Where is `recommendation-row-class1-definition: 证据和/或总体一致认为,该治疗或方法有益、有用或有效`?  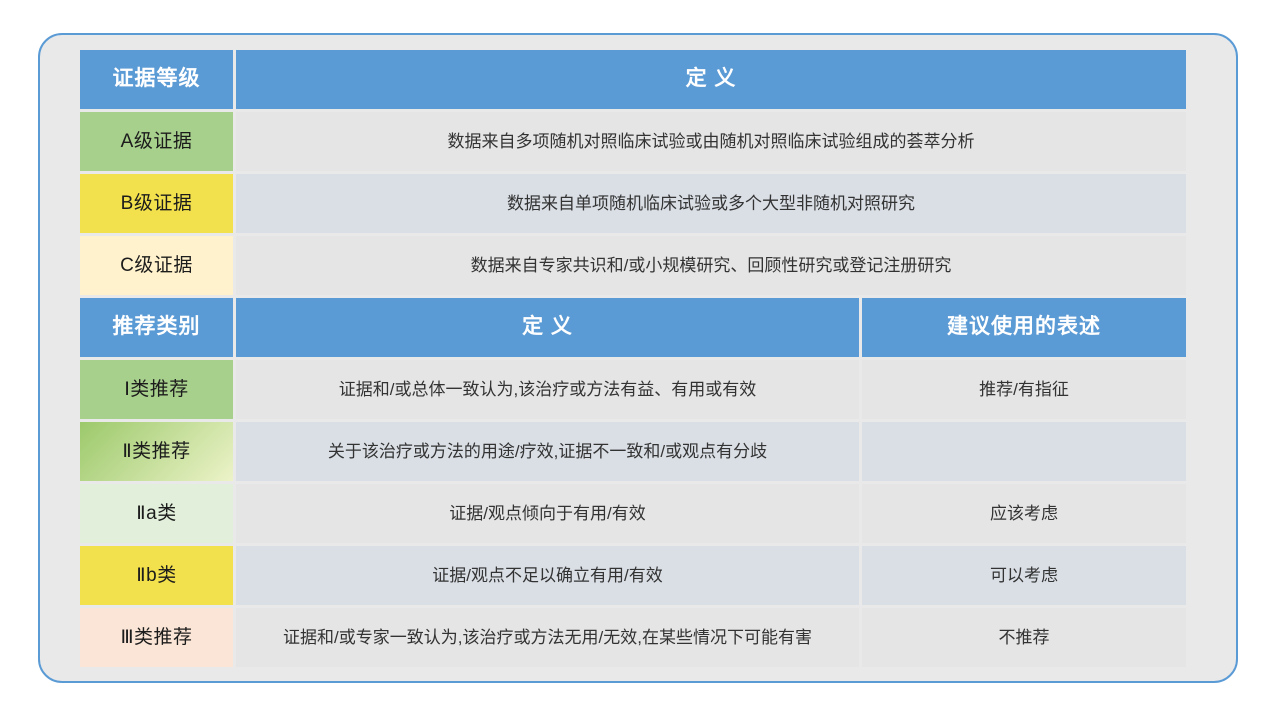
recommendation-row-class1-definition: 证据和/或总体一致认为,该治疗或方法有益、有用或有效 is located at coordinates (547, 389).